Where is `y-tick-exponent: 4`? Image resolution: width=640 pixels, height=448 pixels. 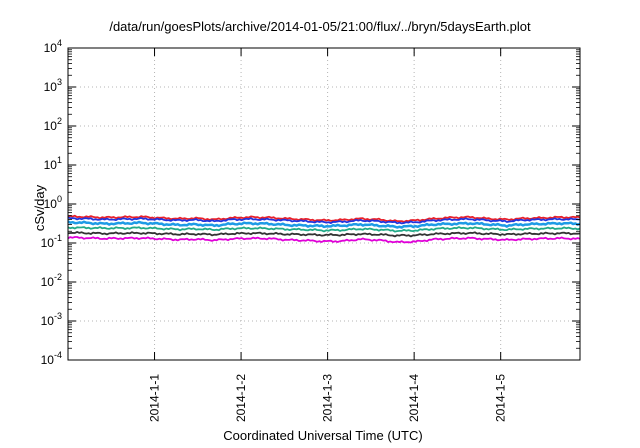
y-tick-exponent: 4 is located at coordinates (59, 43).